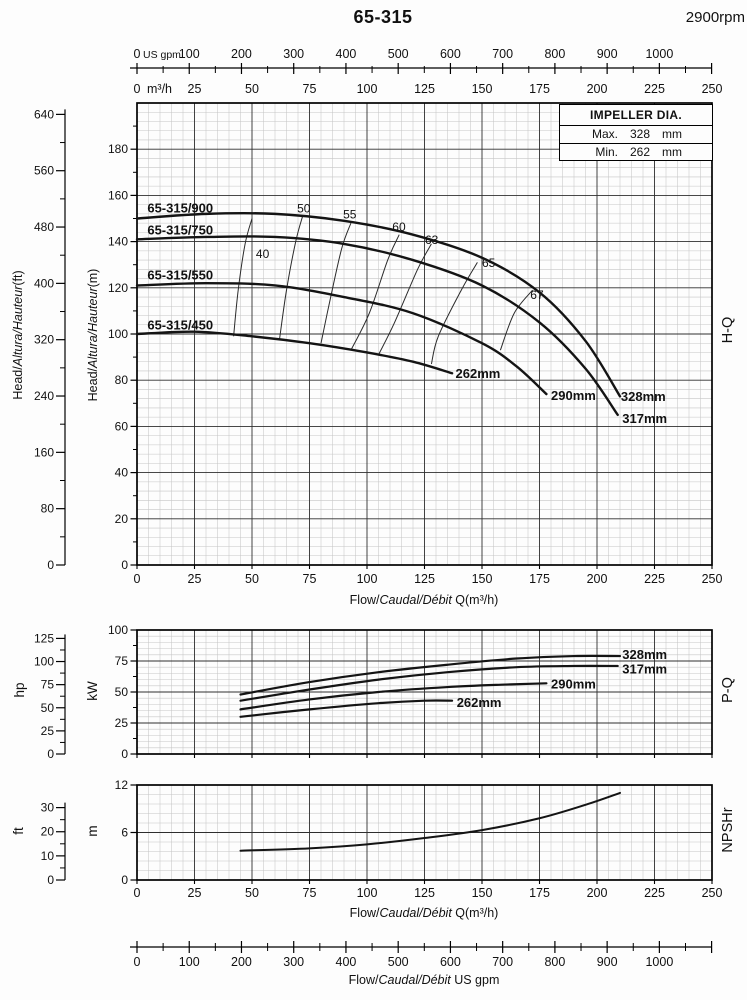 This screenshot has width=747, height=1000. What do you see at coordinates (554, 54) in the screenshot?
I see `gpm-tick-label: 800` at bounding box center [554, 54].